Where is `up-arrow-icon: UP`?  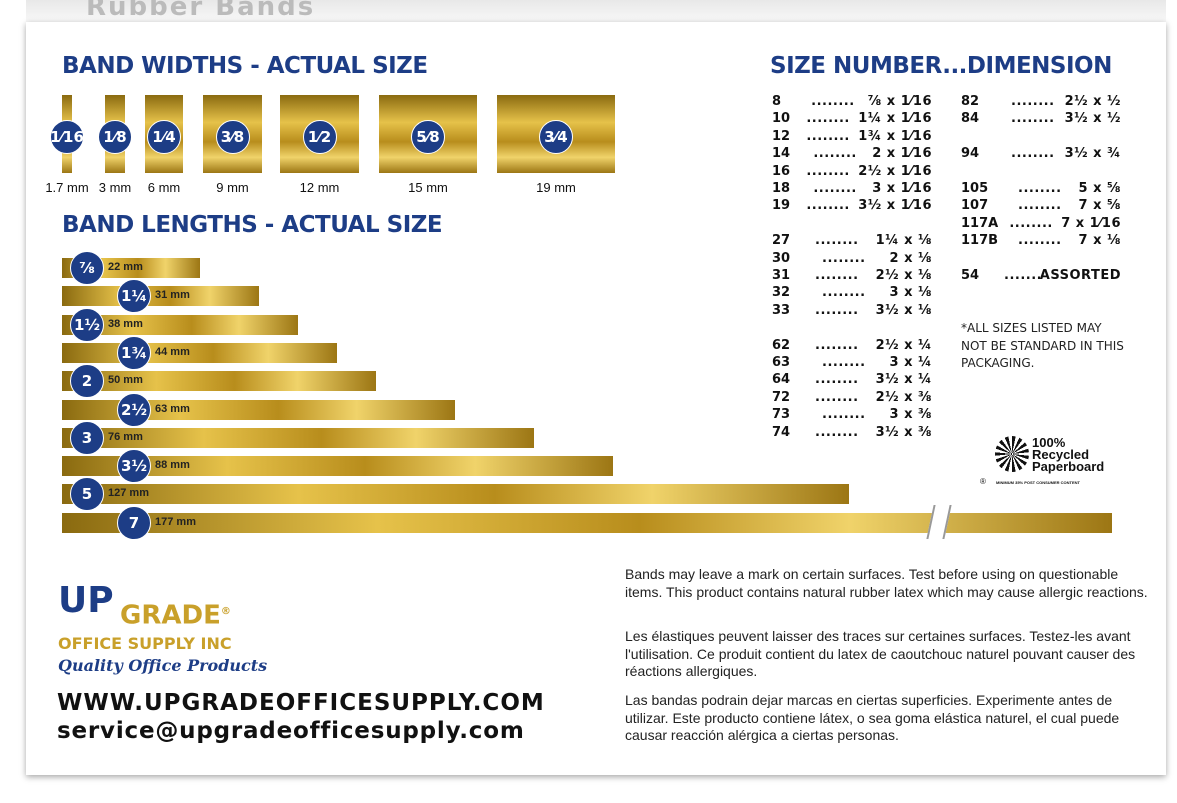 up-arrow-icon: UP is located at coordinates (86, 601).